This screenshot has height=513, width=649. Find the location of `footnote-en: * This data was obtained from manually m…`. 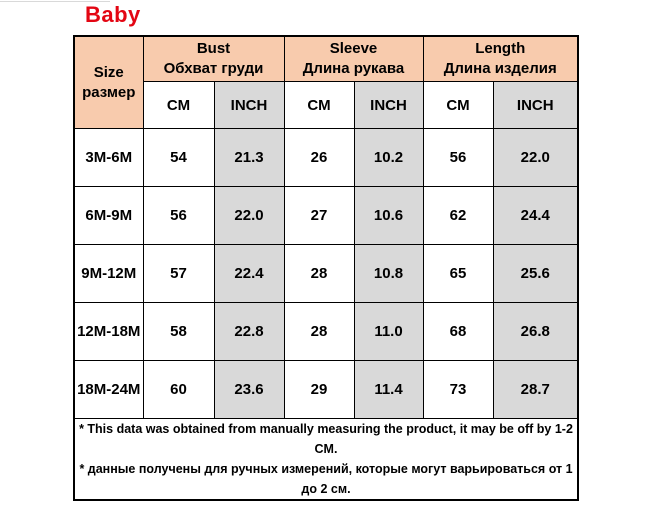

footnote-en: * This data was obtained from manually m… is located at coordinates (326, 439).